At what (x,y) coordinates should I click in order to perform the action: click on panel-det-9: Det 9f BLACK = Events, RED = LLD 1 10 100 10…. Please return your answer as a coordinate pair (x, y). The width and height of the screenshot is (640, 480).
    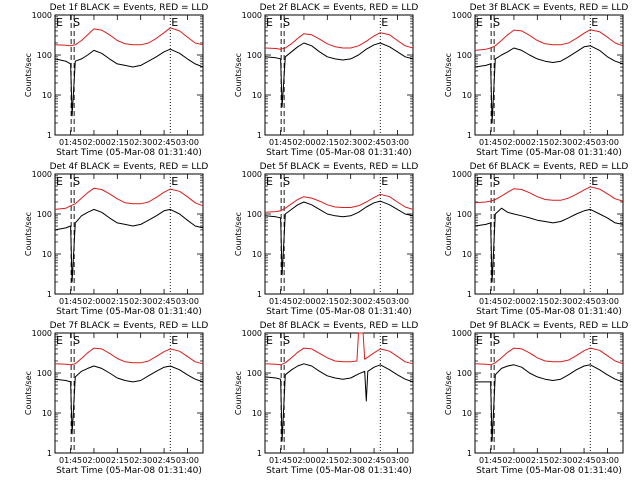
    Looking at the image, I should click on (536, 398).